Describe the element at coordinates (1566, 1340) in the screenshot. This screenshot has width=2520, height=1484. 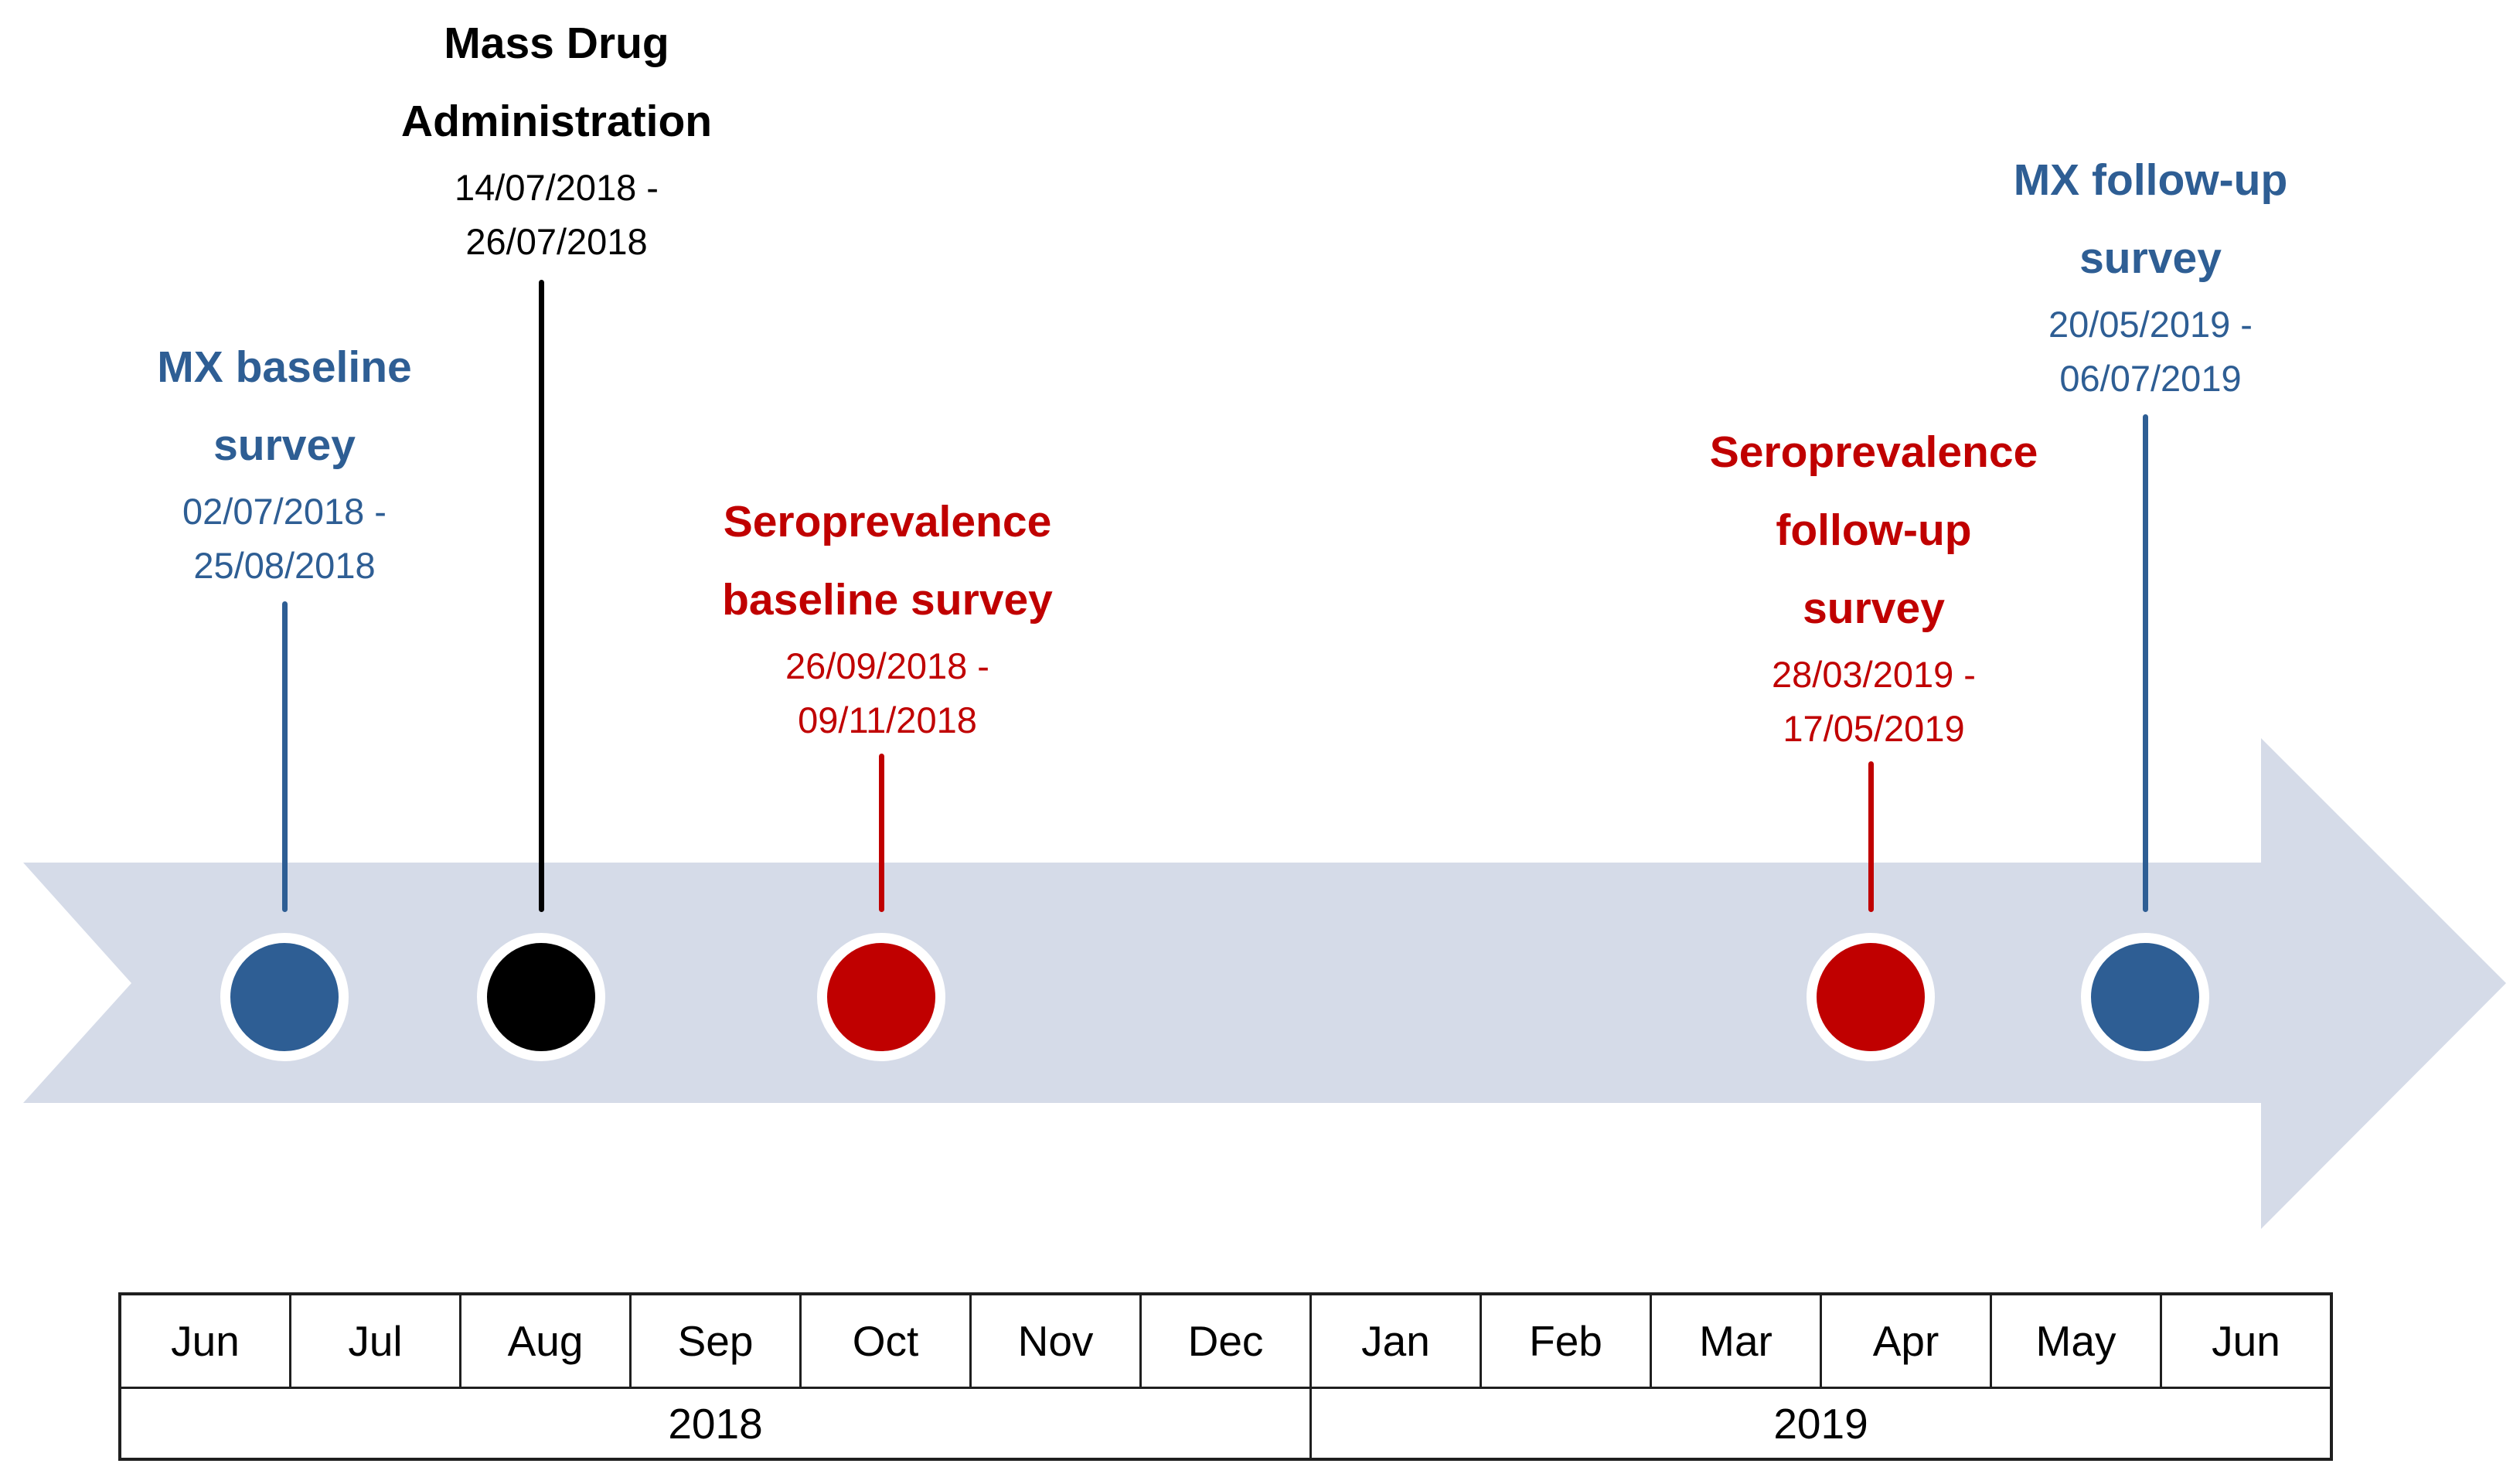
I see `month-cell: Feb` at that location.